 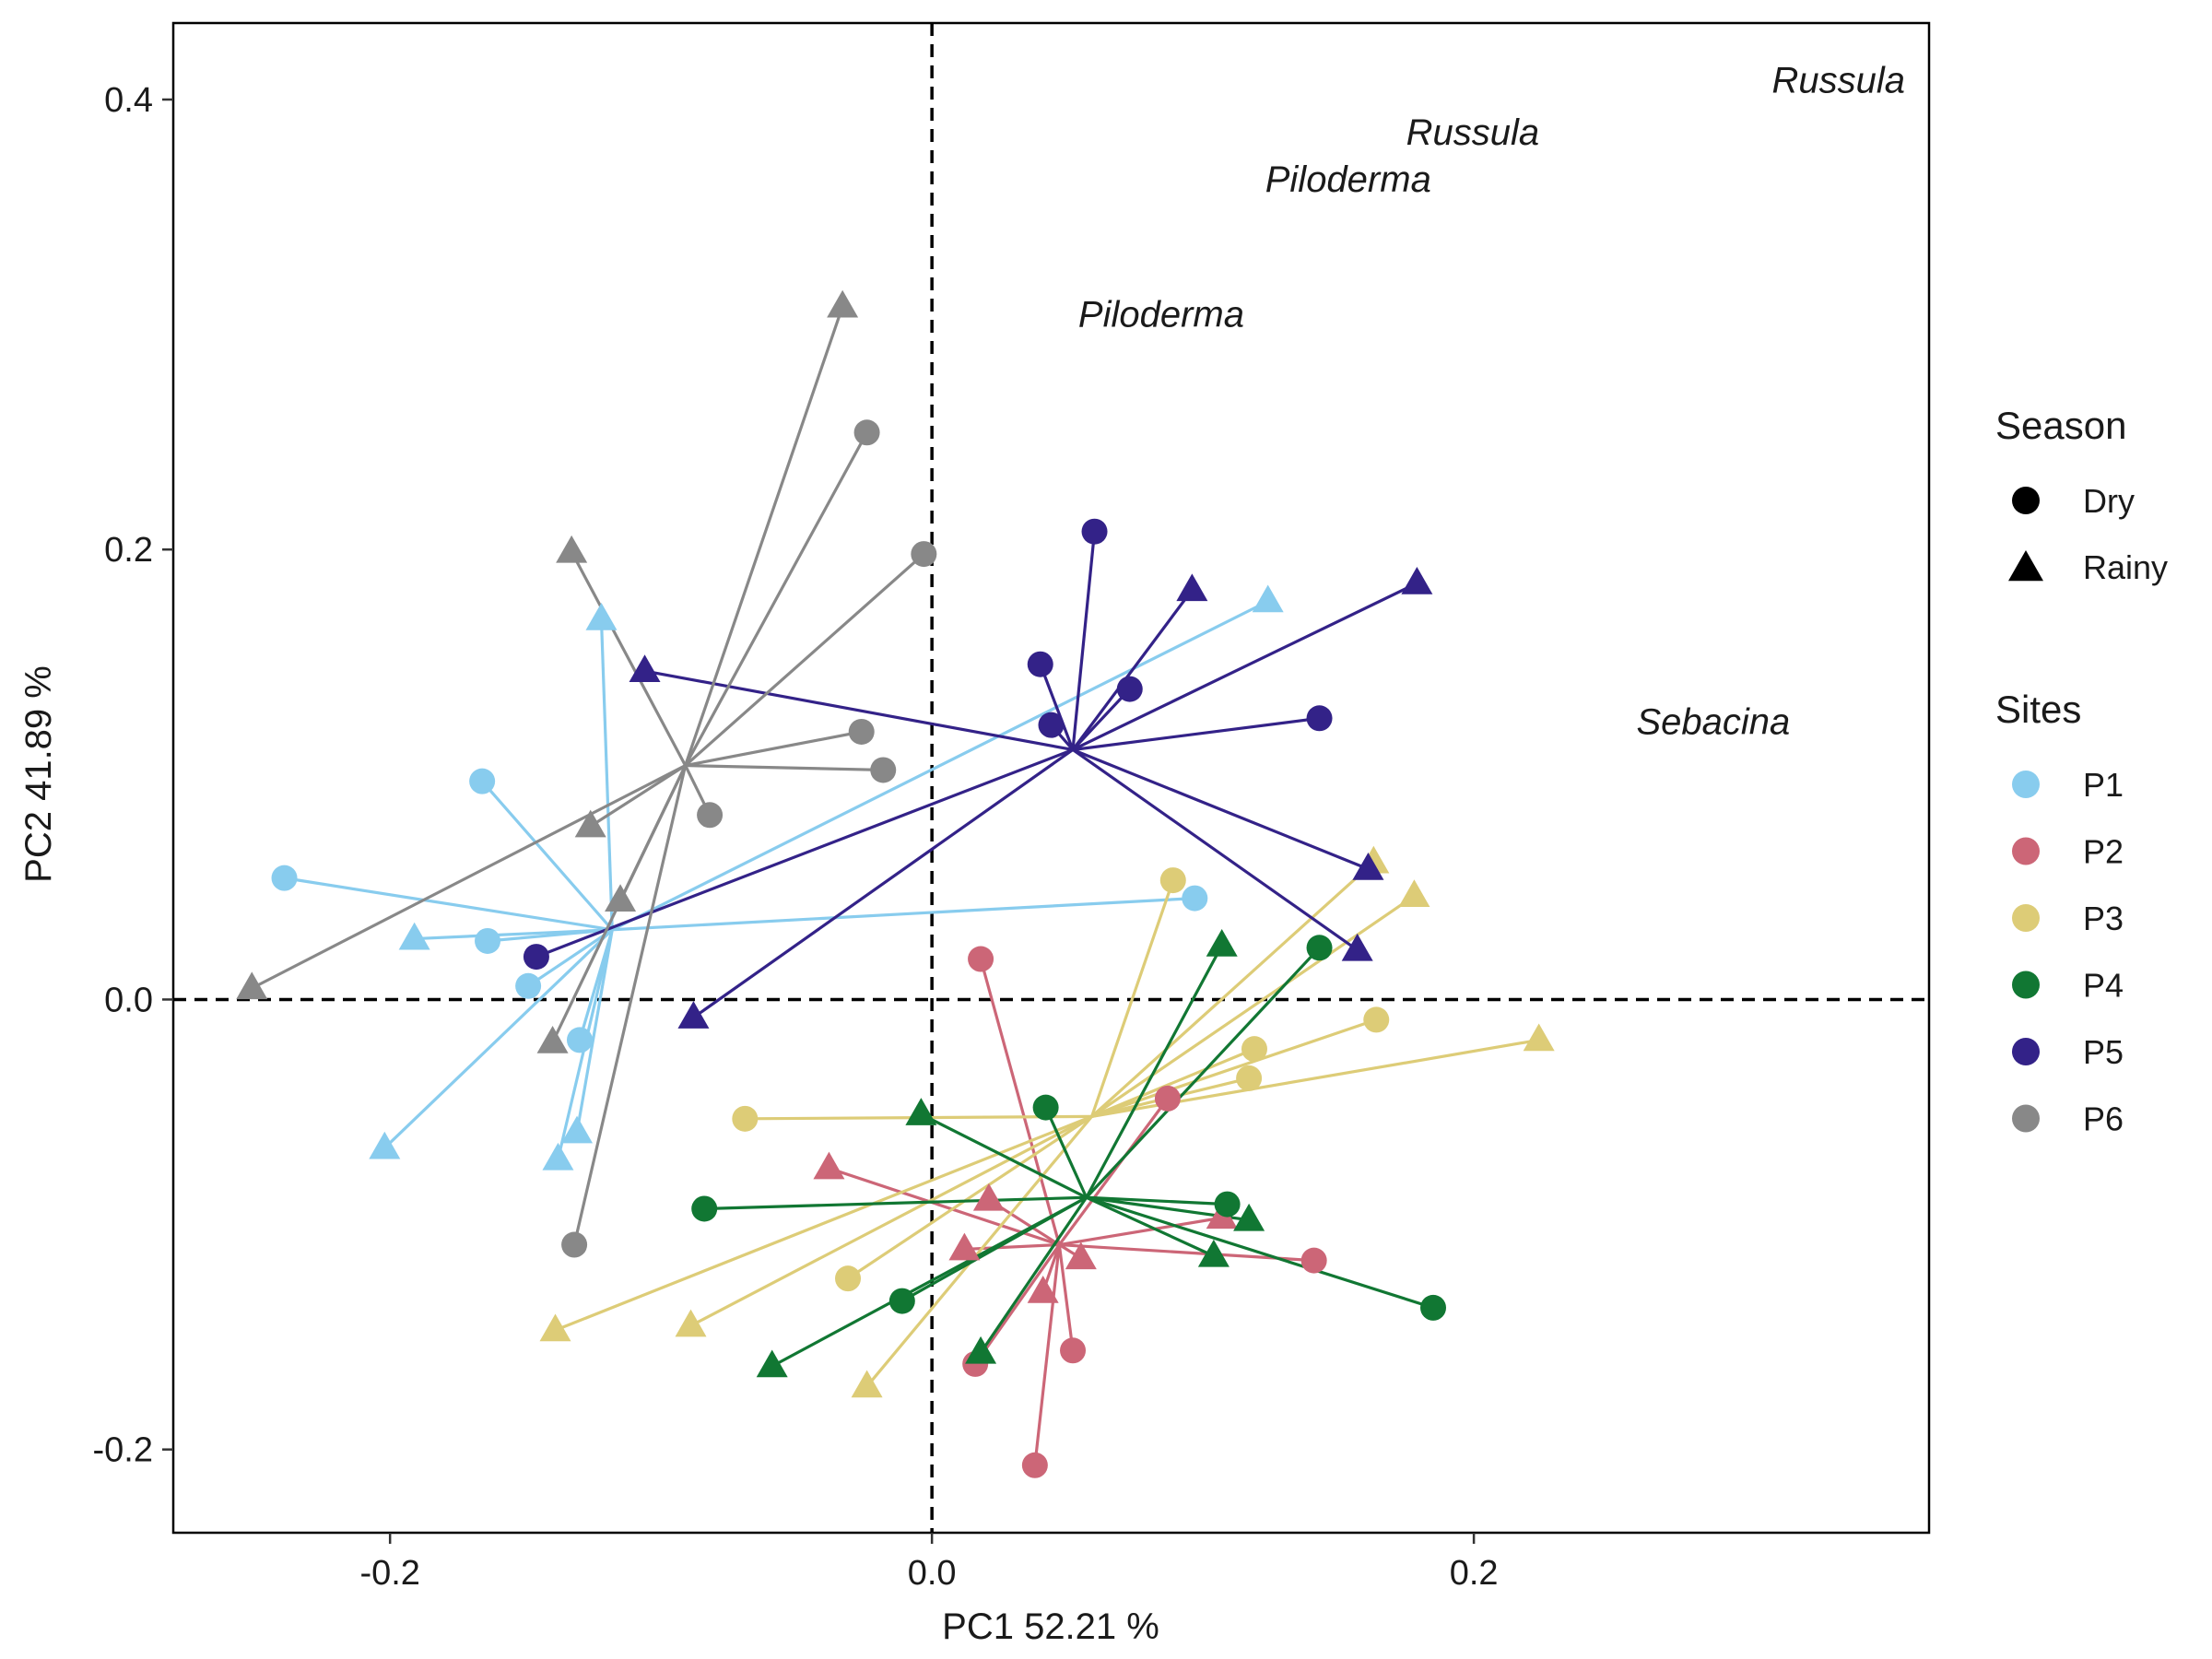 I want to click on x-tick-label-2: 0.2, so click(x=1474, y=1573).